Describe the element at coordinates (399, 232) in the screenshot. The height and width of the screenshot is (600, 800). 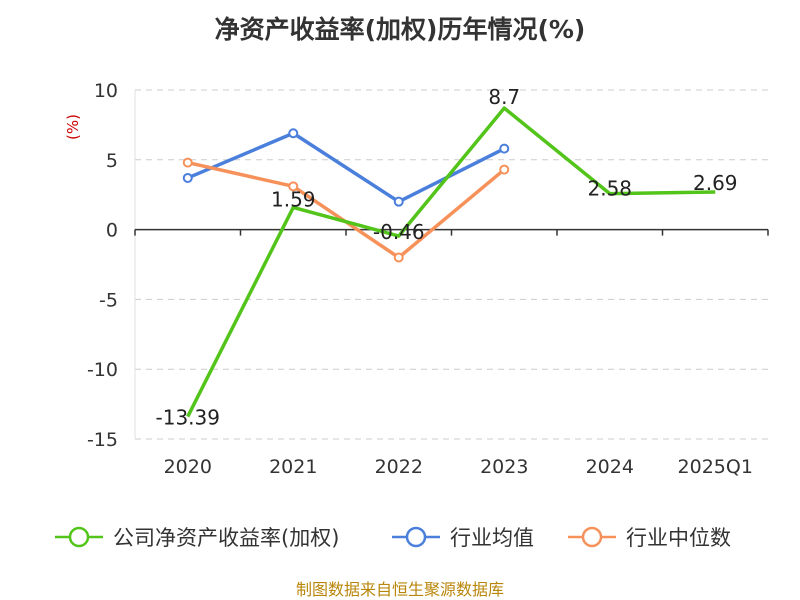
I see `data-label: -0.46` at that location.